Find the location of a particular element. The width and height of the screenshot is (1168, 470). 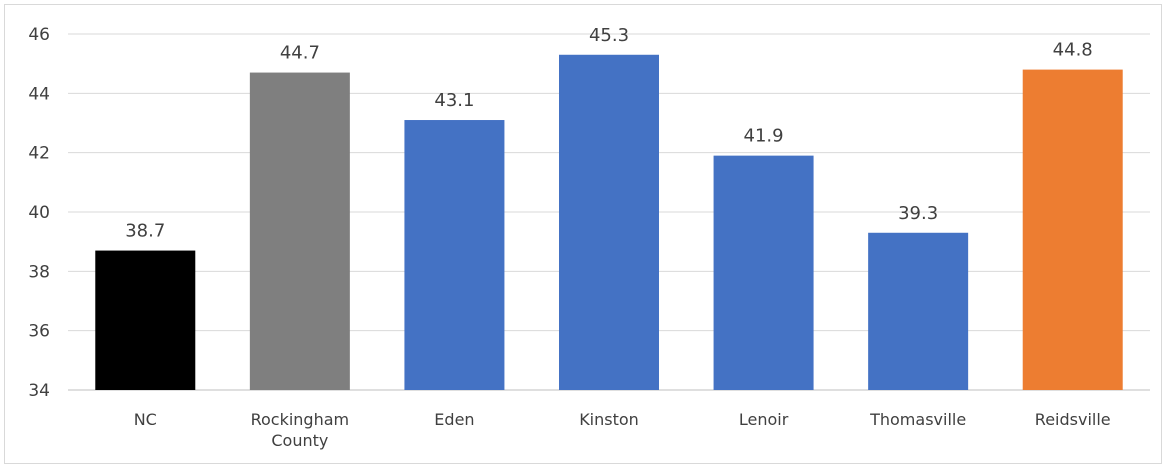

x-tick-label-line: Reidsville is located at coordinates (1073, 419).